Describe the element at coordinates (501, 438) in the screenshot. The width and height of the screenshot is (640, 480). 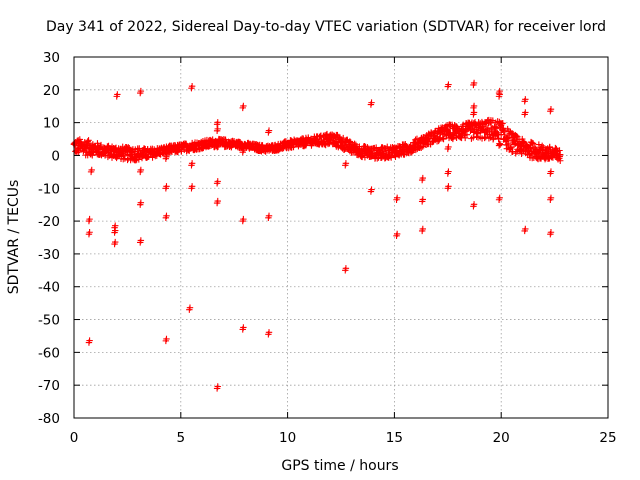
I see `x-tick-label: 20` at that location.